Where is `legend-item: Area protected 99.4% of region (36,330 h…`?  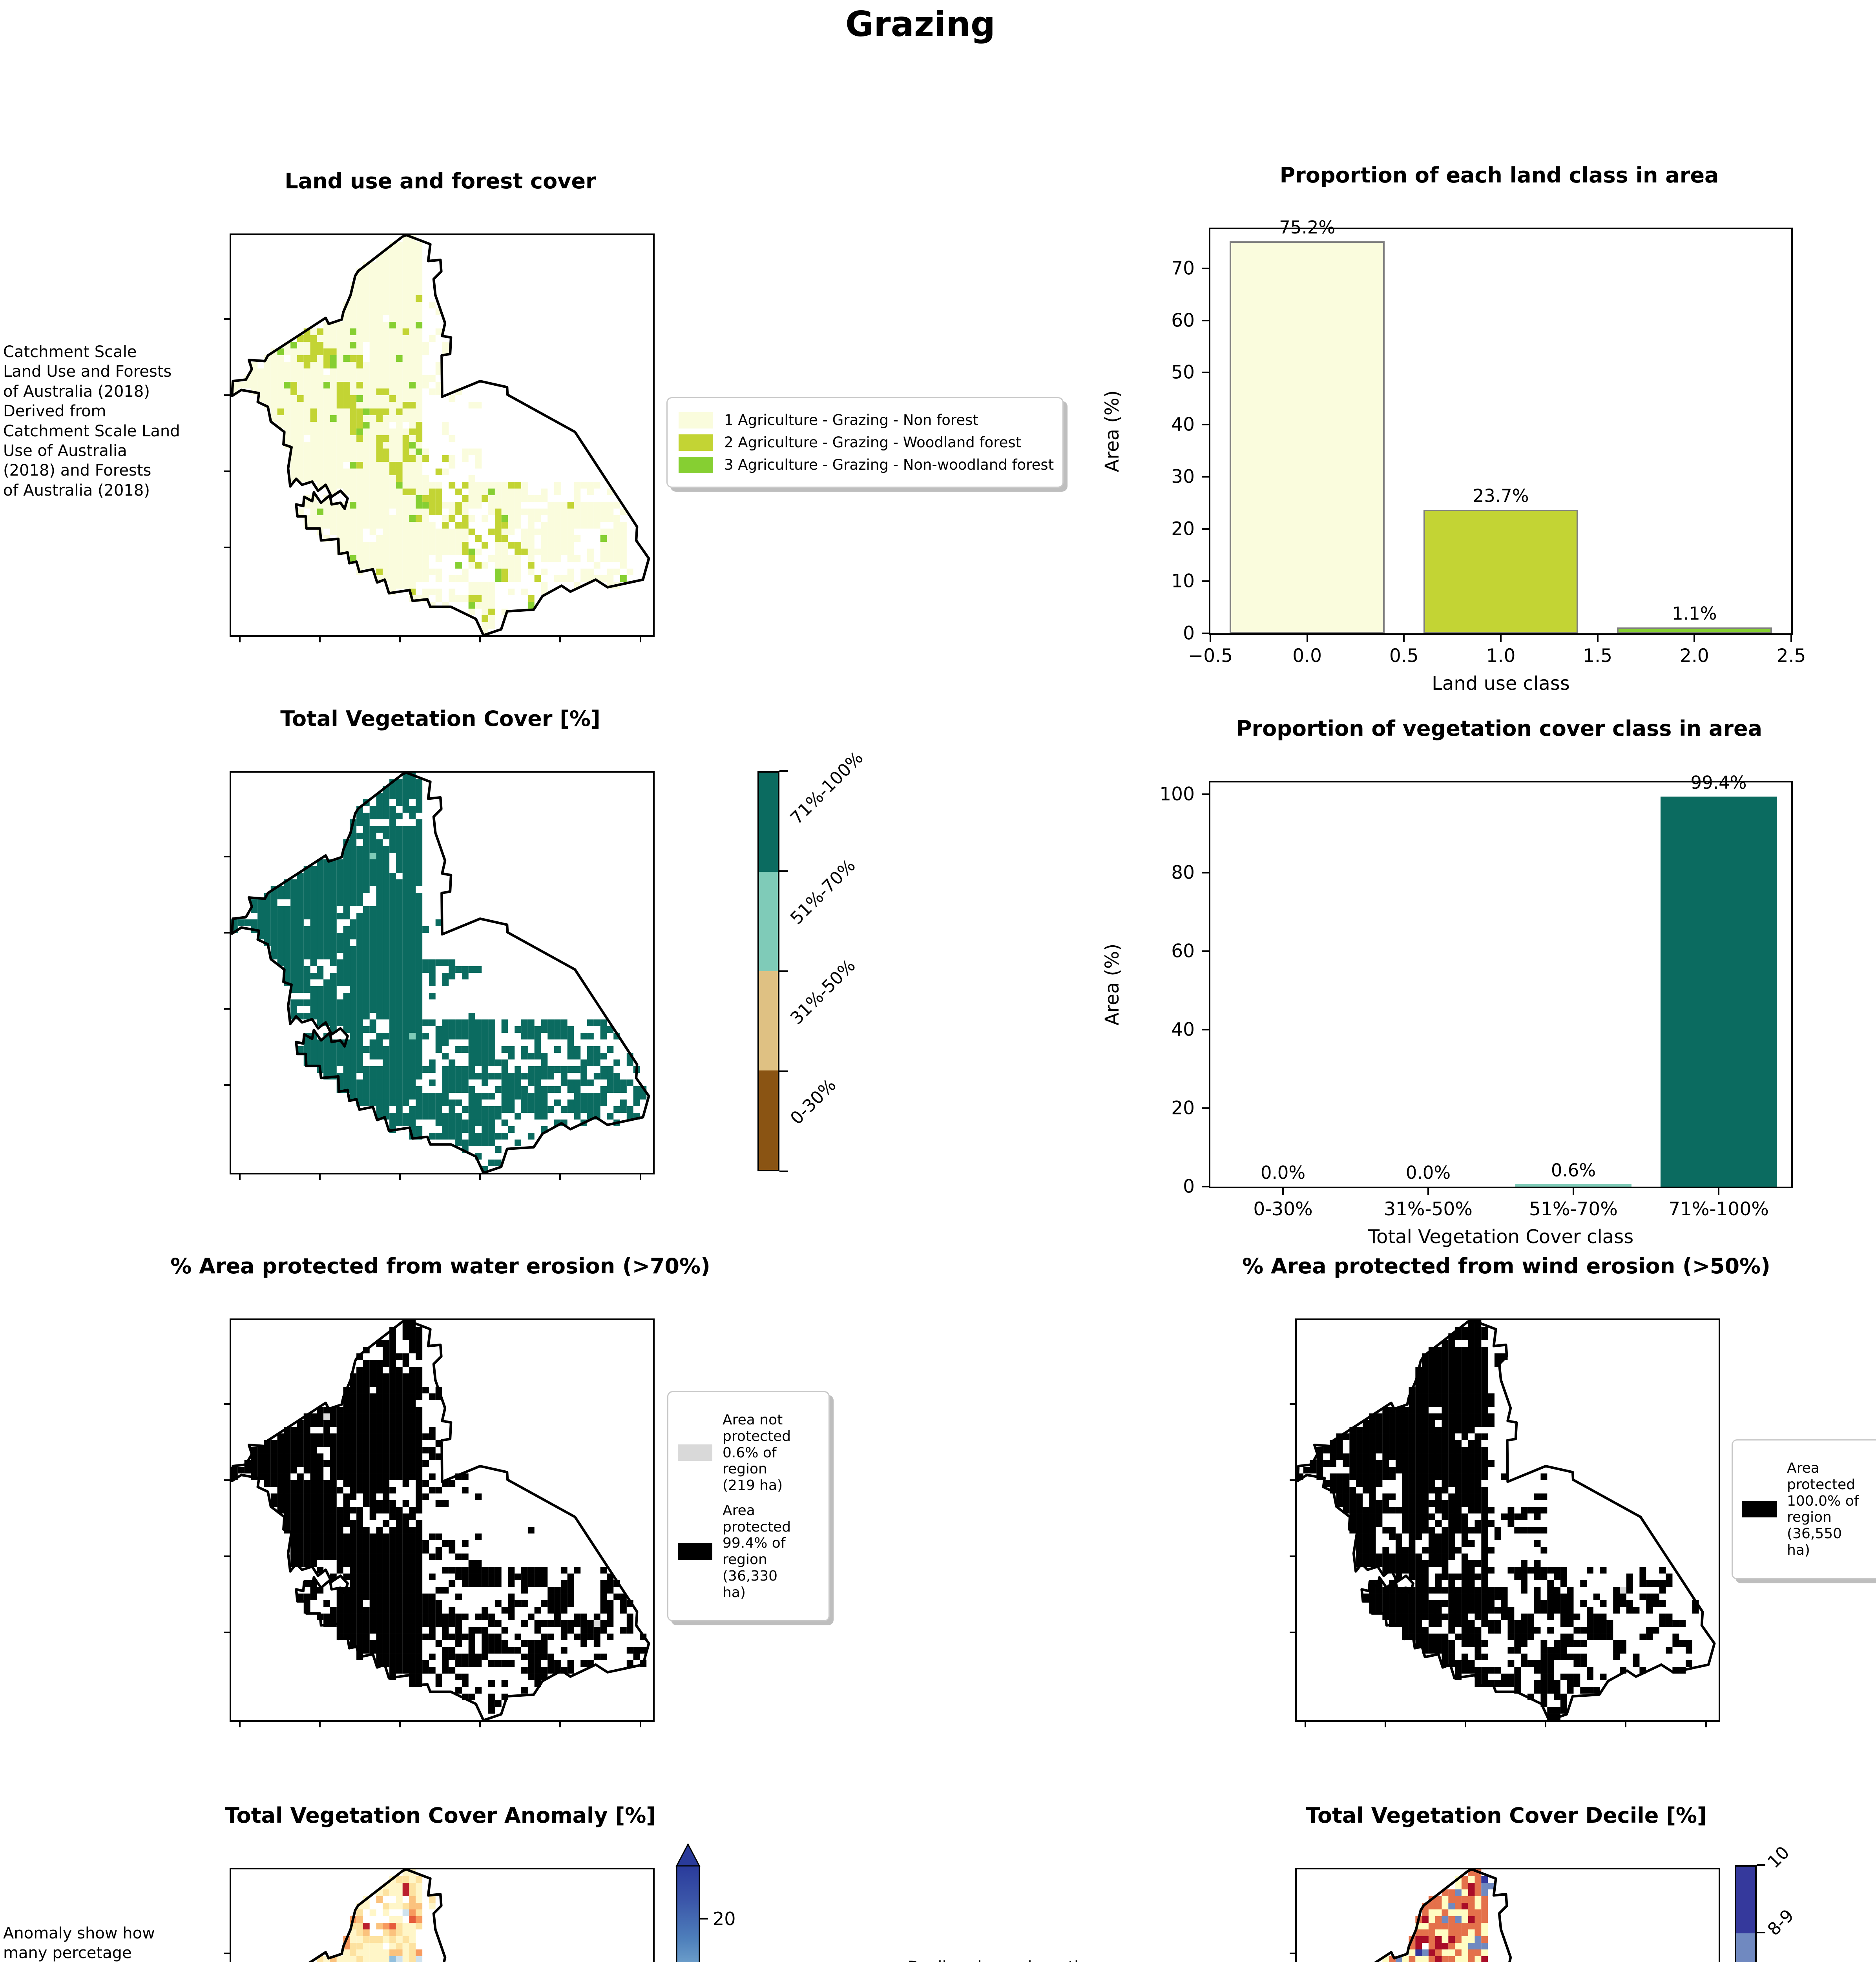
legend-item: Area protected 99.4% of region (36,330 h… is located at coordinates (749, 1552).